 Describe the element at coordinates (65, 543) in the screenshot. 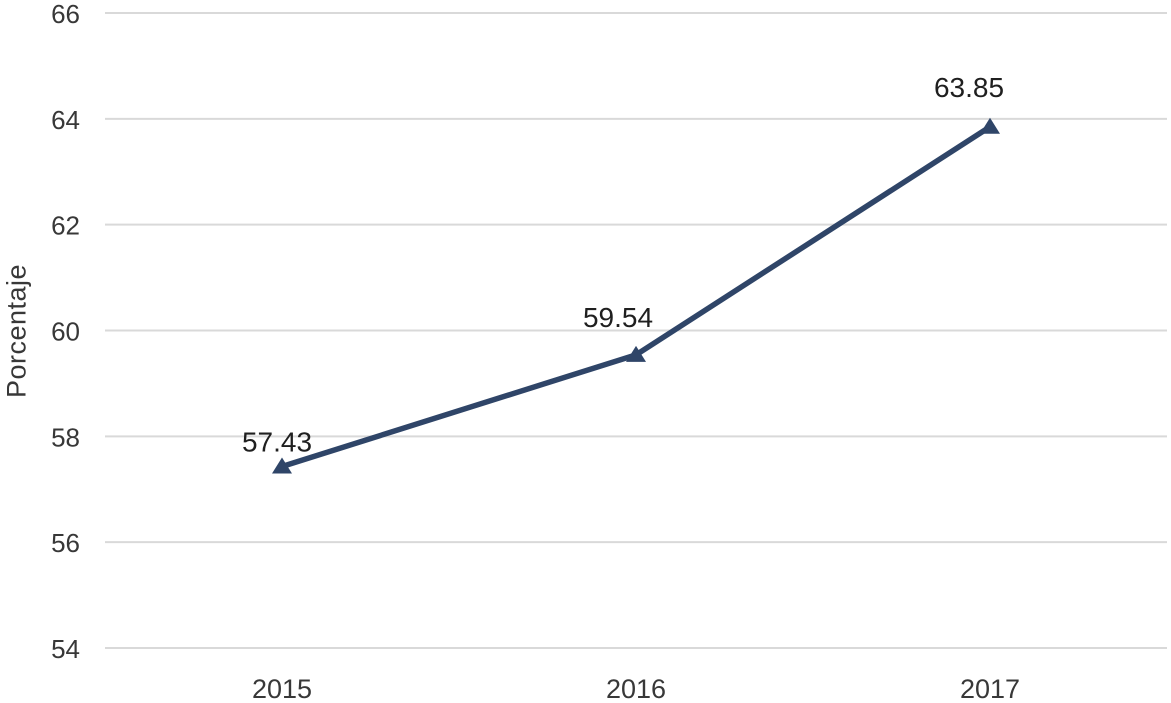

I see `y-tick-label: 56` at that location.